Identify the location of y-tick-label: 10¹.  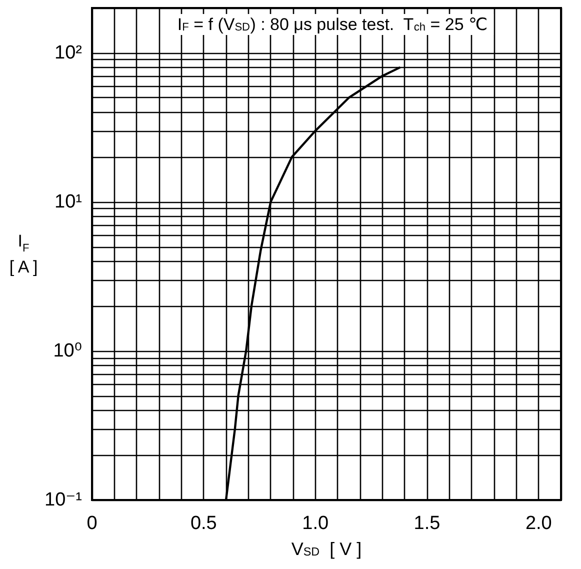
(68, 201).